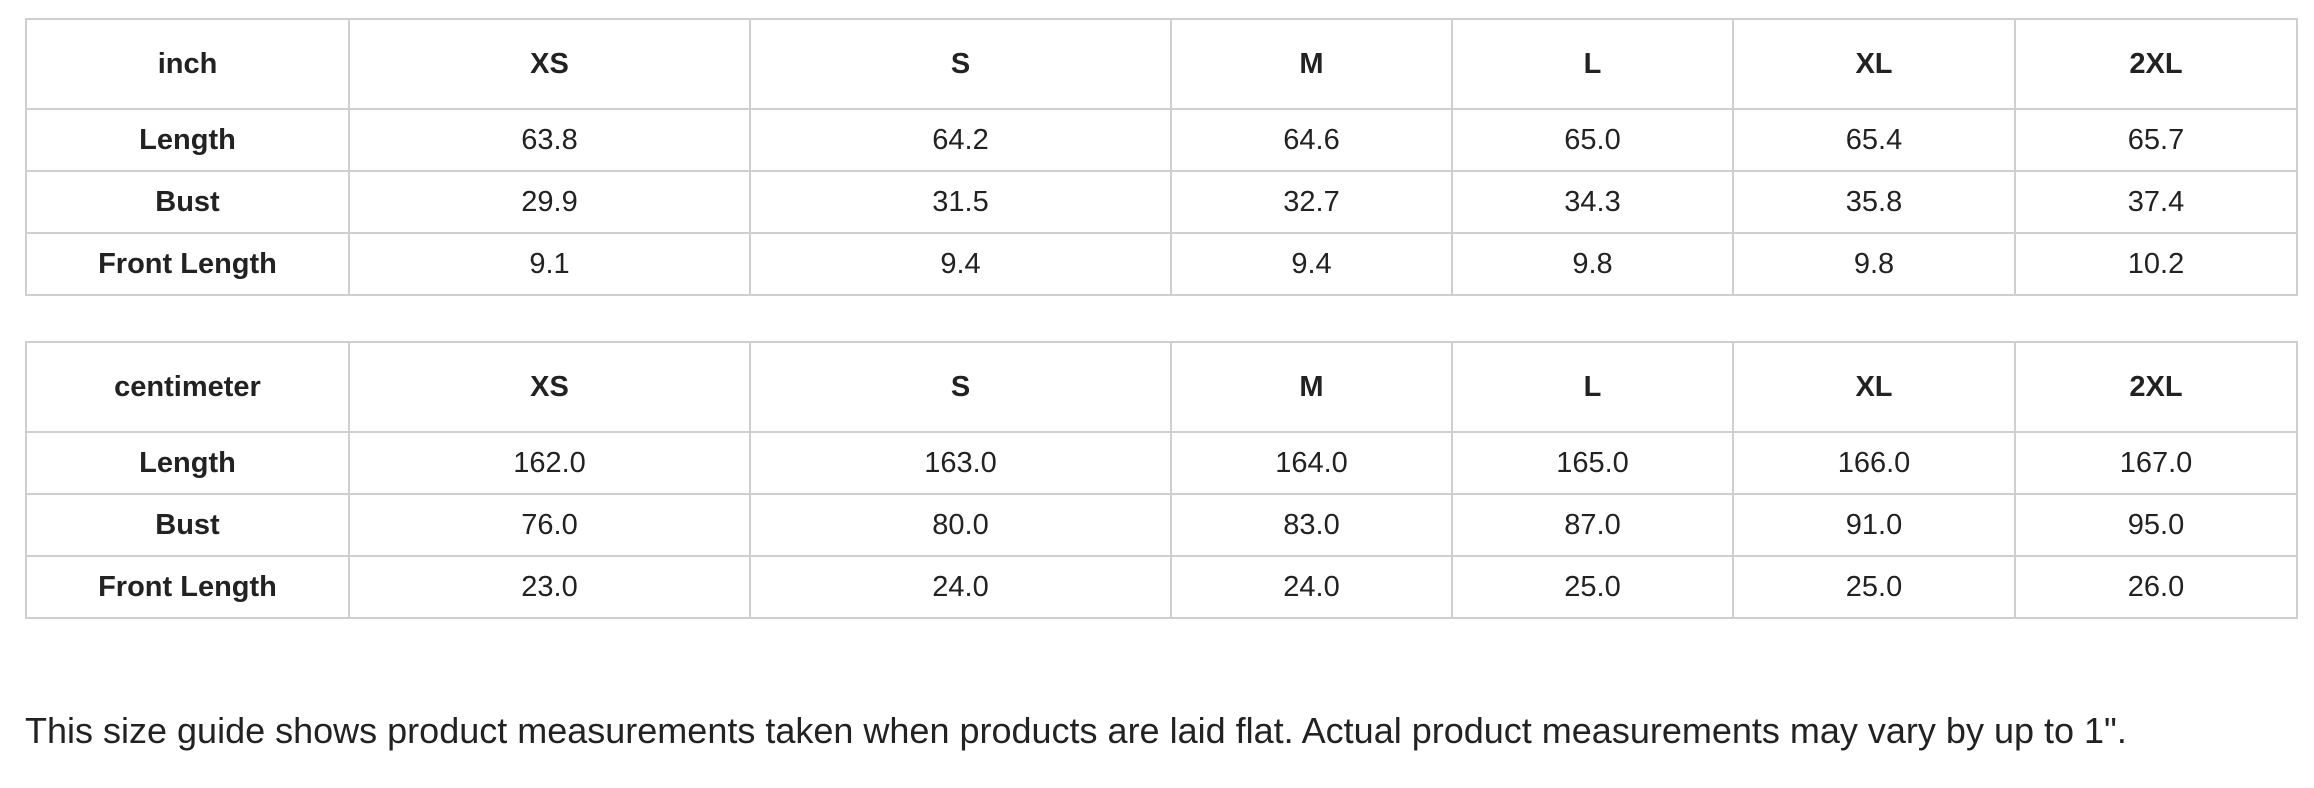 This screenshot has width=2314, height=788. Describe the element at coordinates (1874, 525) in the screenshot. I see `table-cell: 91.0` at that location.